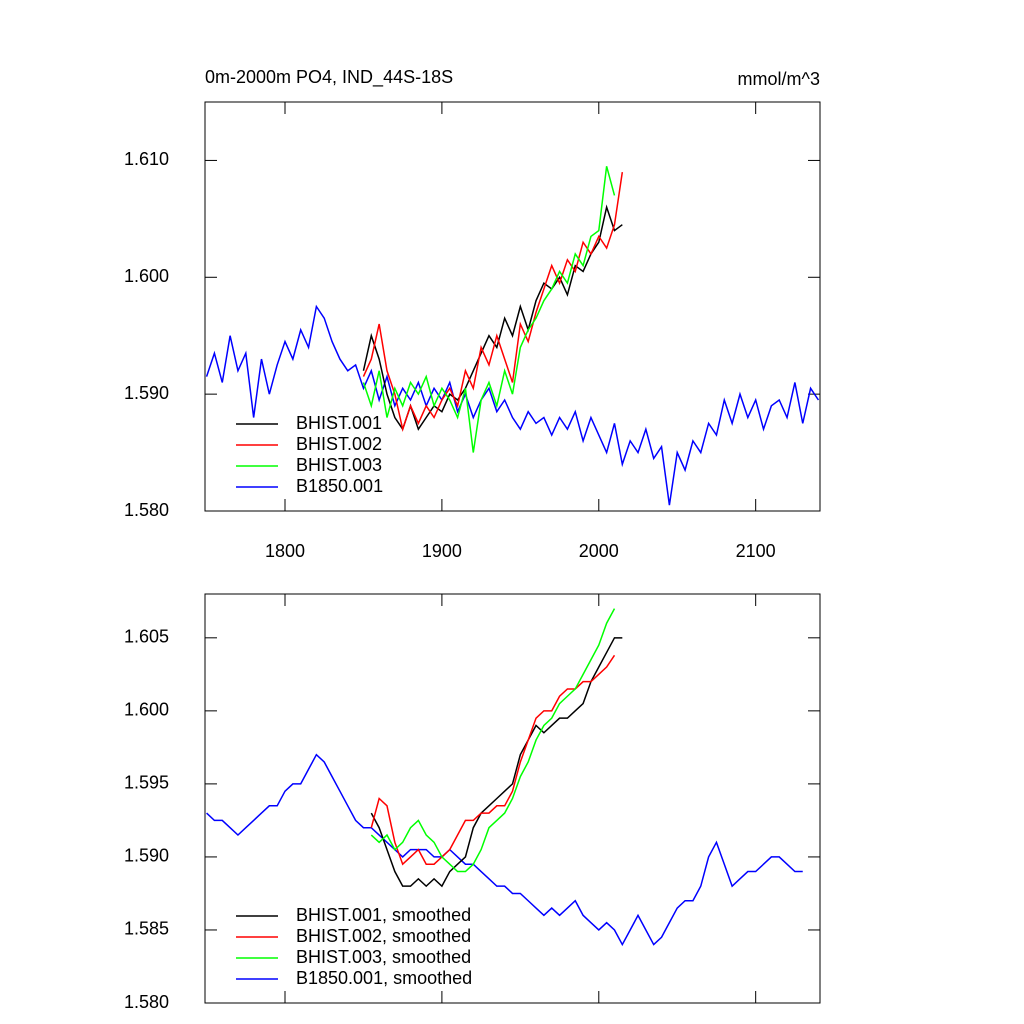  Describe the element at coordinates (146, 159) in the screenshot. I see `y-tick-label: 1.610` at that location.